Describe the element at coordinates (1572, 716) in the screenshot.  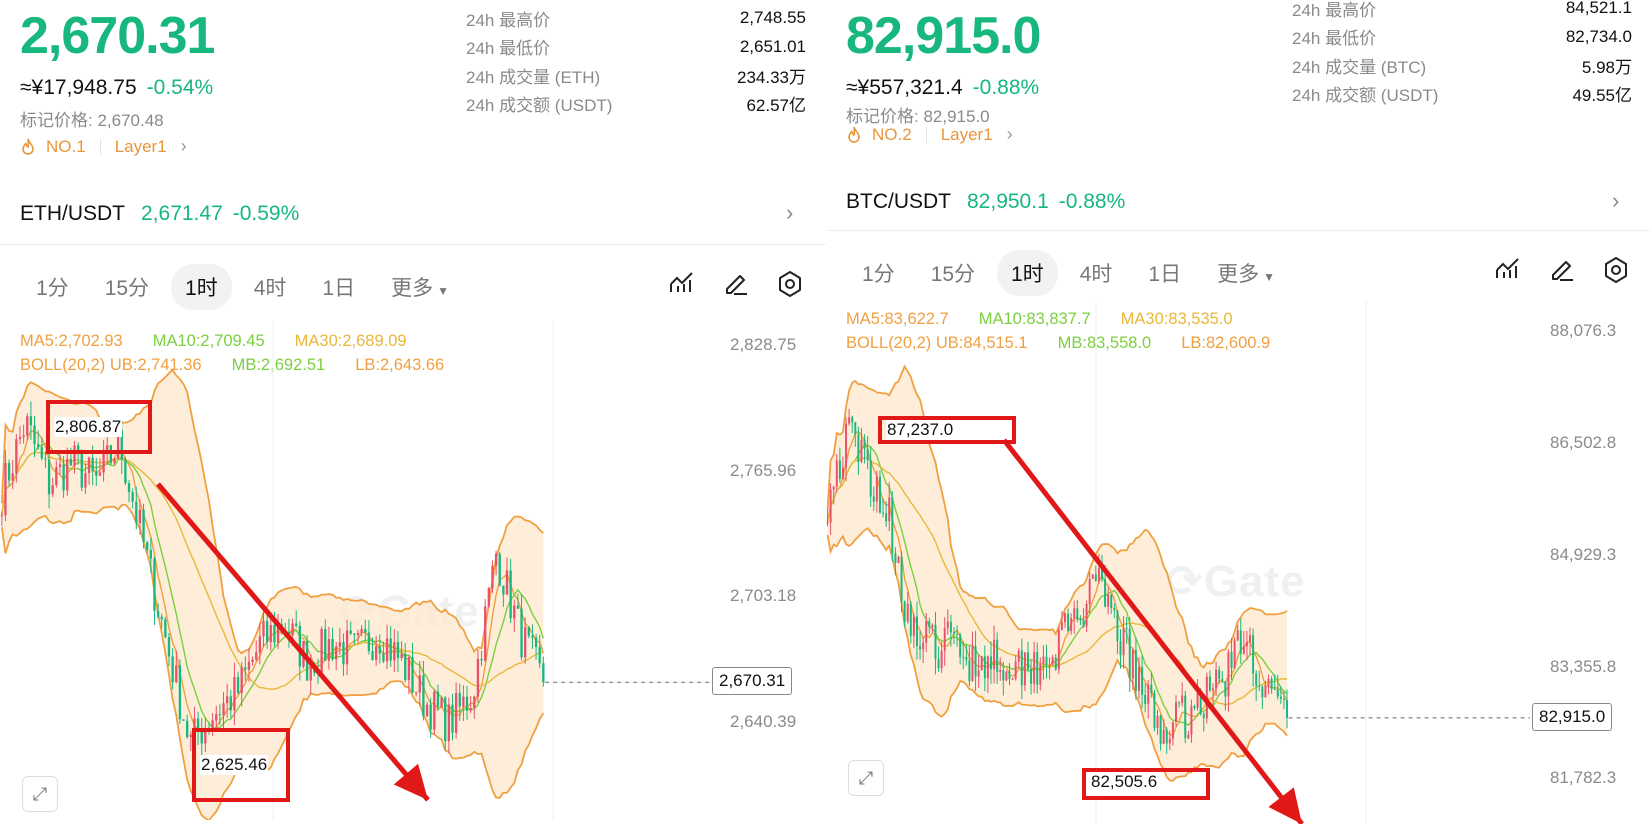
I see `current-price-tag: 82,915.0` at that location.